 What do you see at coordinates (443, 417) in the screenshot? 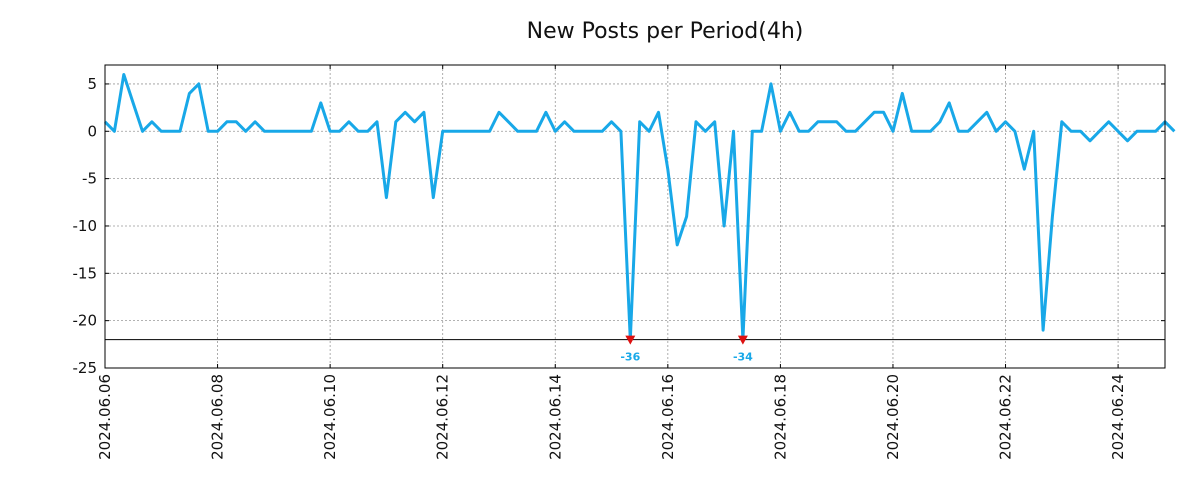
I see `x-tick-label: 2024.06.12` at bounding box center [443, 417].